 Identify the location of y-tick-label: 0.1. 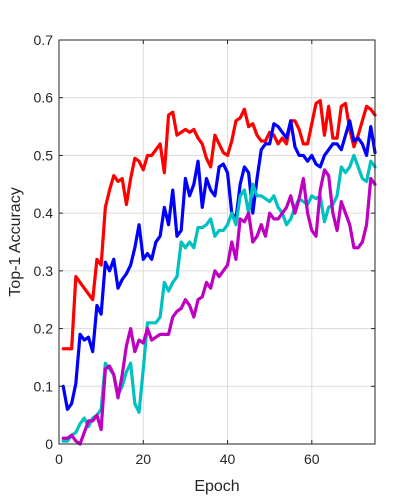
(44, 386).